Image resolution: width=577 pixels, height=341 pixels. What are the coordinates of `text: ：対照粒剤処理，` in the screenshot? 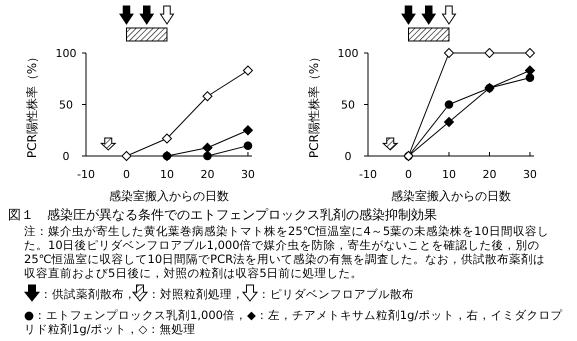 It's located at (196, 294).